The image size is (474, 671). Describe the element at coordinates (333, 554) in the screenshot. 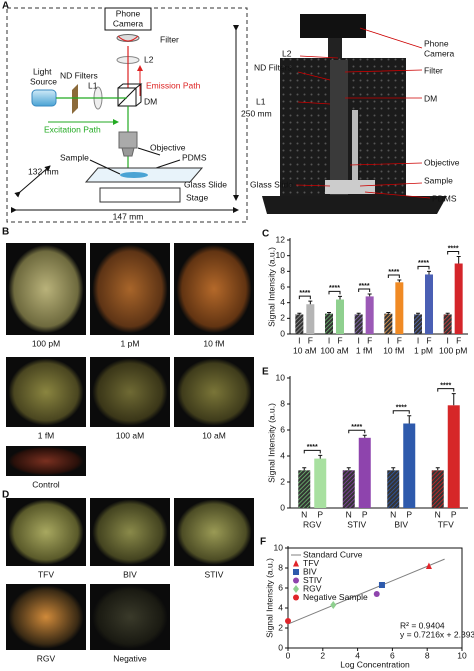

I see `legend-label: Standard Curve` at that location.